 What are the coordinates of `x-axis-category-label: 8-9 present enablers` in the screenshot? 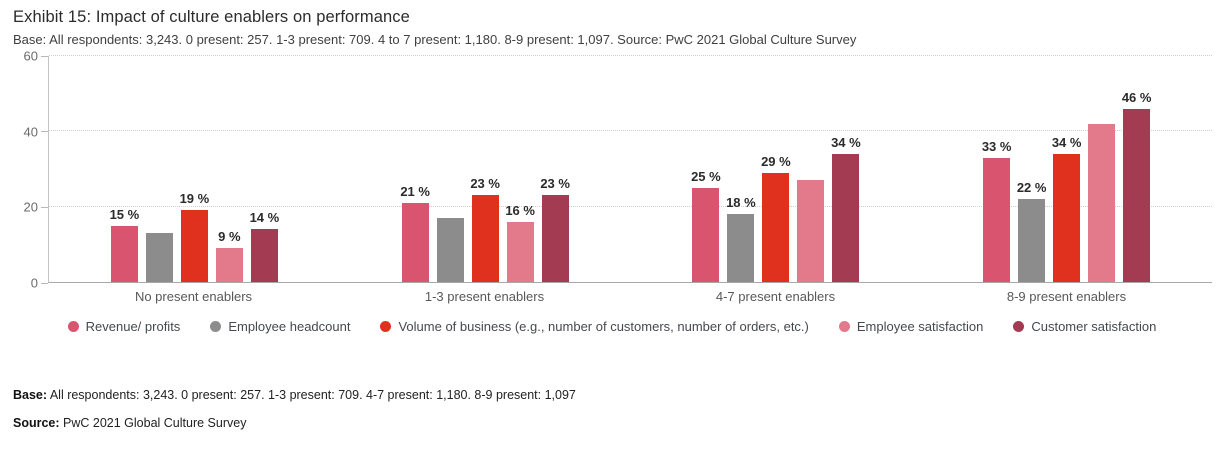 It's located at (1066, 296).